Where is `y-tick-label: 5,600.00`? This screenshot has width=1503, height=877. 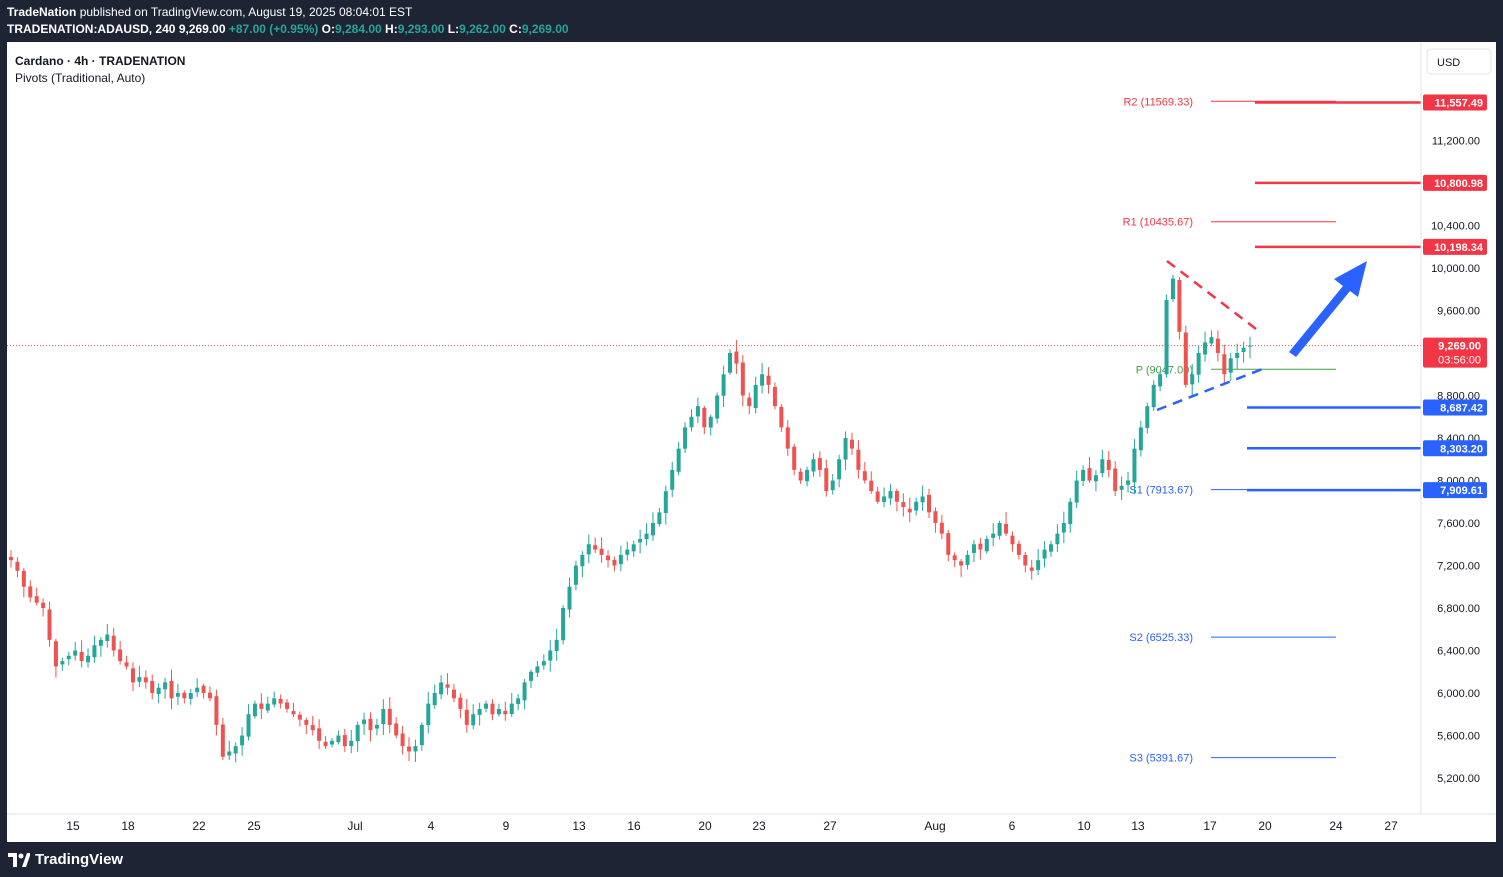
y-tick-label: 5,600.00 is located at coordinates (1458, 737).